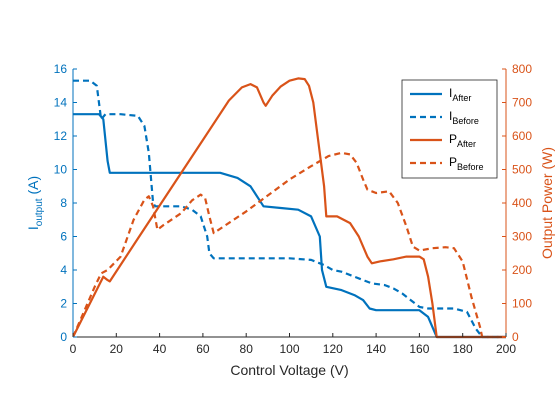  What do you see at coordinates (522, 103) in the screenshot?
I see `right-y-tick-label: 700` at bounding box center [522, 103].